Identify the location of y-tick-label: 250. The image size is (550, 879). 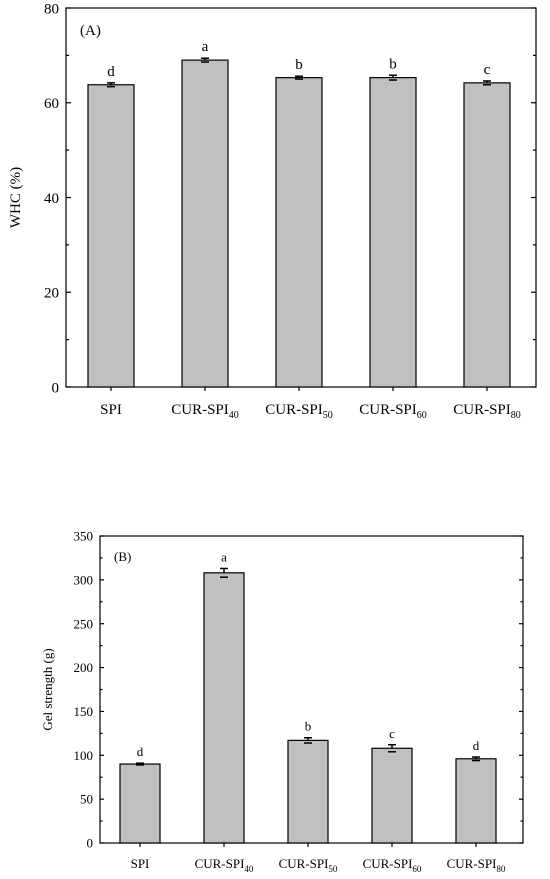
(84, 623).